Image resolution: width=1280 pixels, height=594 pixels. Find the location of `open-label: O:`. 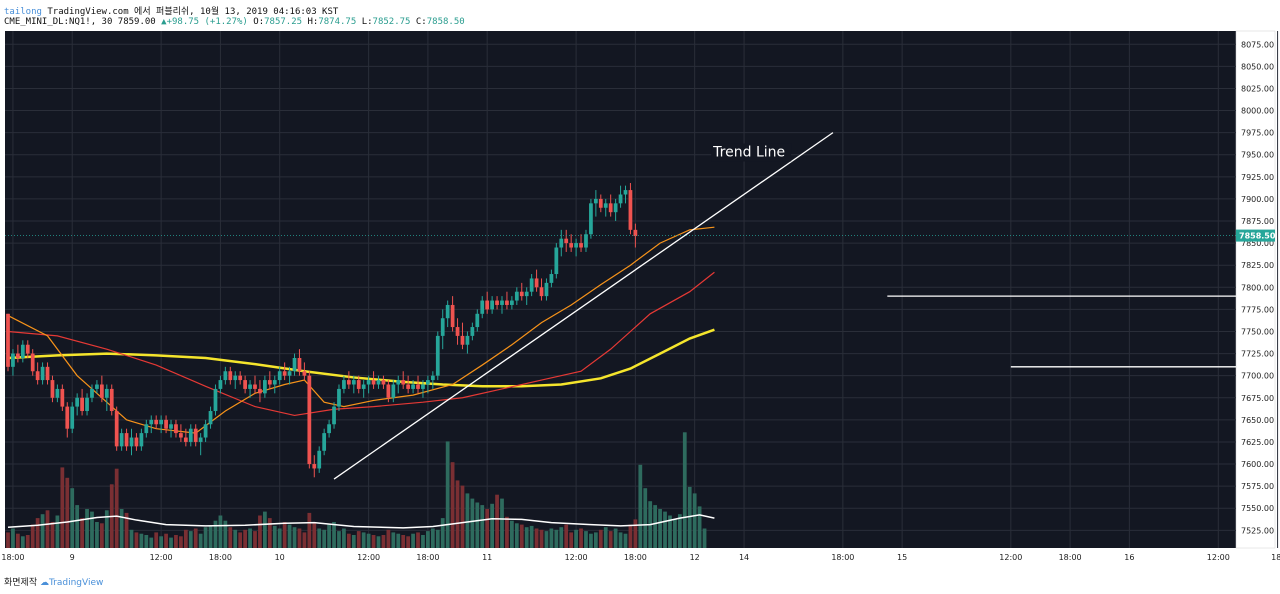

open-label: O: is located at coordinates (259, 22).